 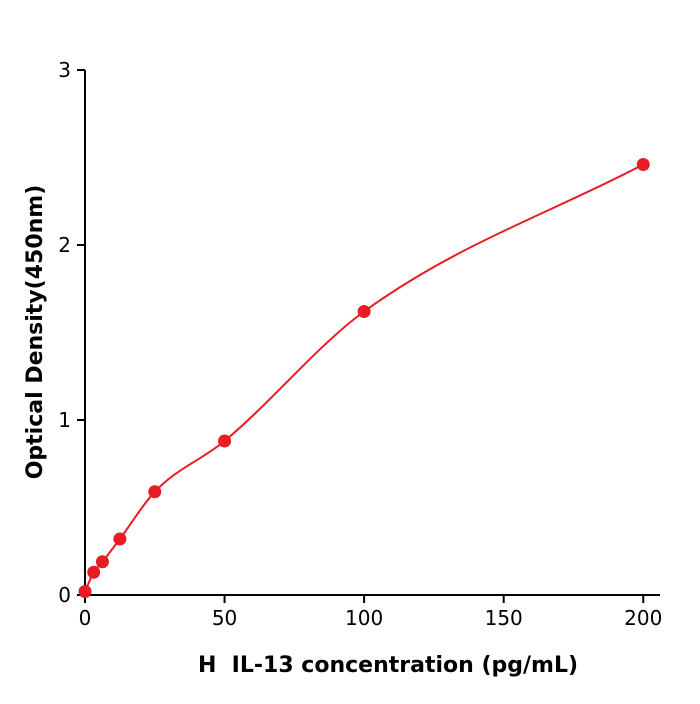 What do you see at coordinates (64, 595) in the screenshot?
I see `y-tick-label: 0` at bounding box center [64, 595].